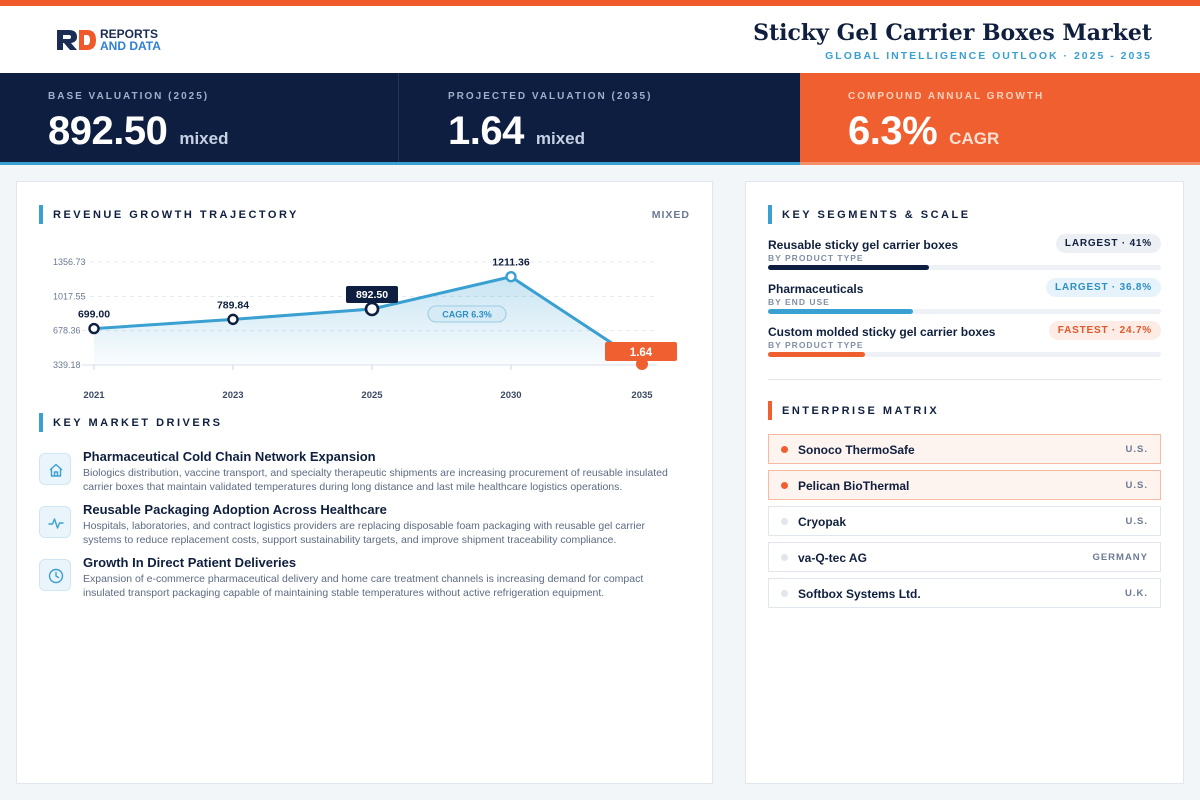  I want to click on enterprise-row: Pelican BioThermal U.S., so click(964, 485).